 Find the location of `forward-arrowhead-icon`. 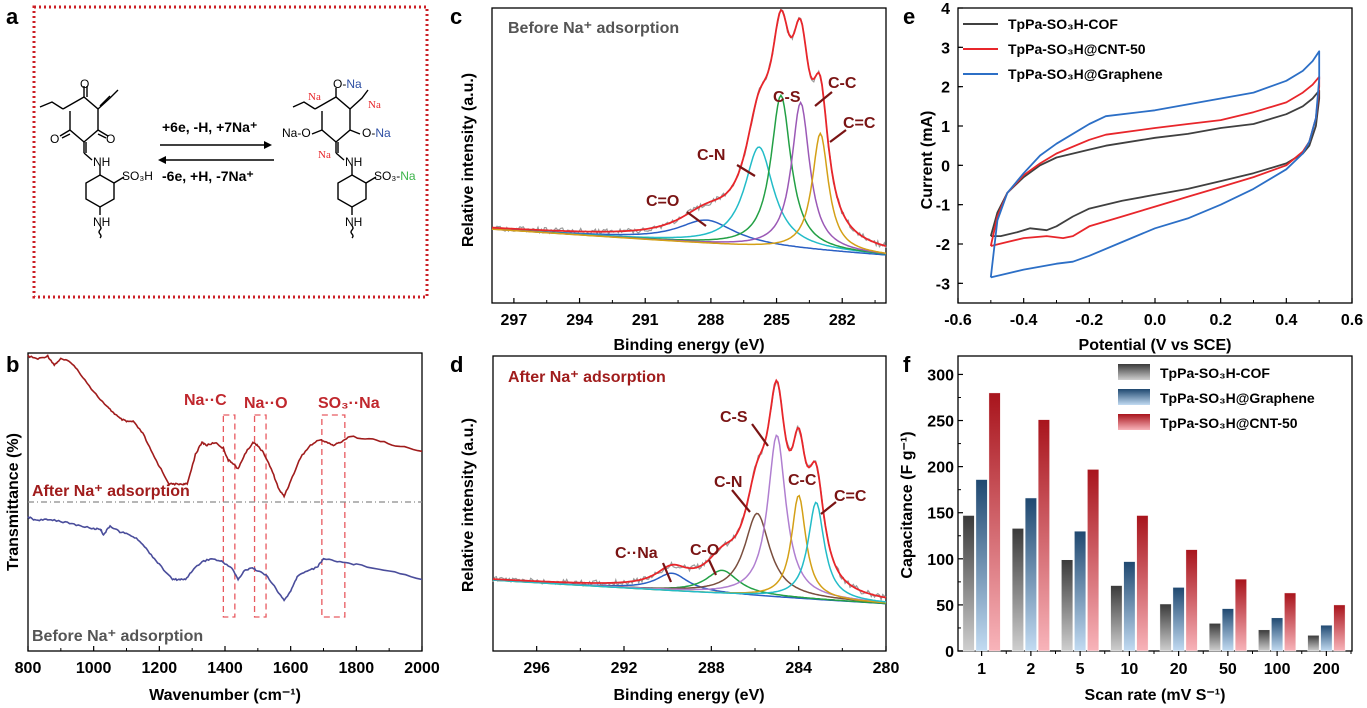

forward-arrowhead-icon is located at coordinates (268, 145).